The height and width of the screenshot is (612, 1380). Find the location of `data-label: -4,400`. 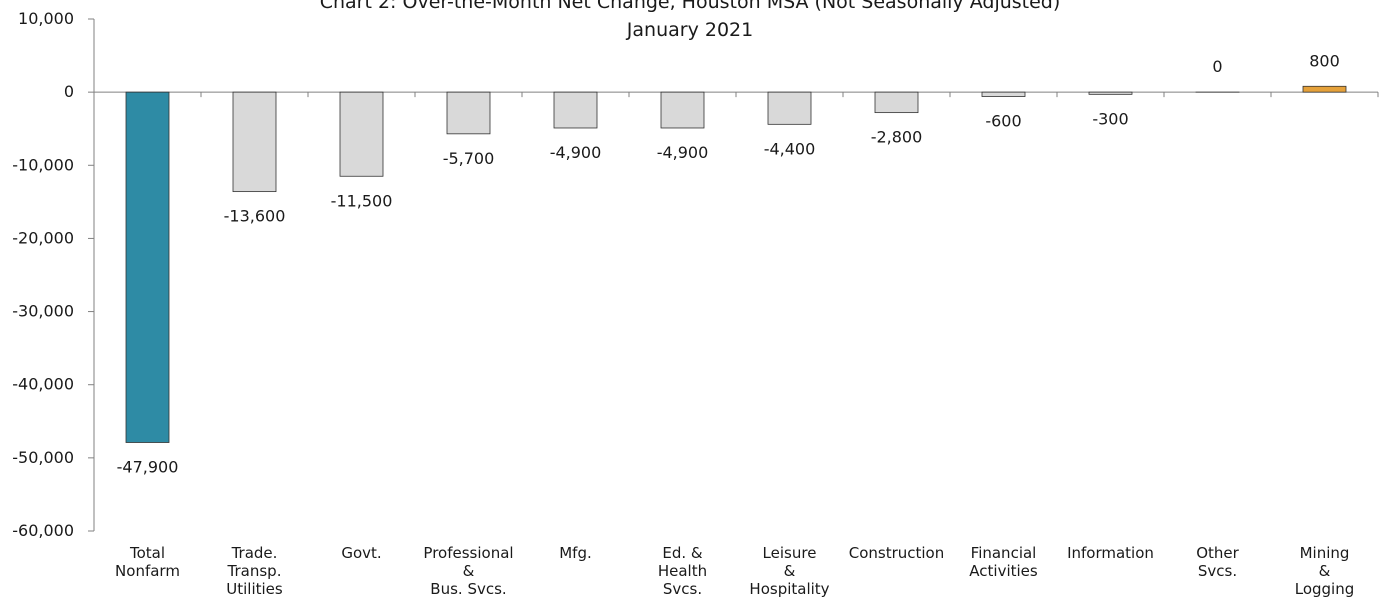

data-label: -4,400 is located at coordinates (790, 148).